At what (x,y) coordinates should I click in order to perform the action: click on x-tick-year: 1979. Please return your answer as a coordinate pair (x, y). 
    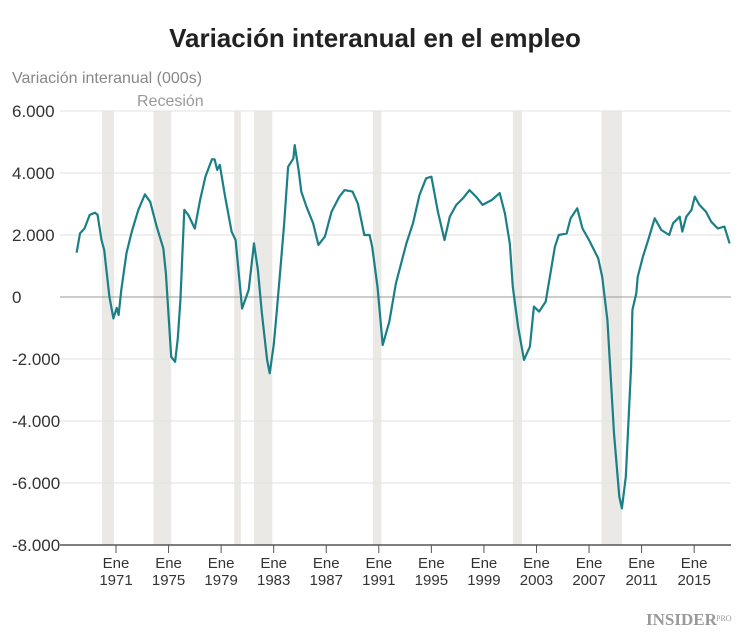
    Looking at the image, I should click on (220, 580).